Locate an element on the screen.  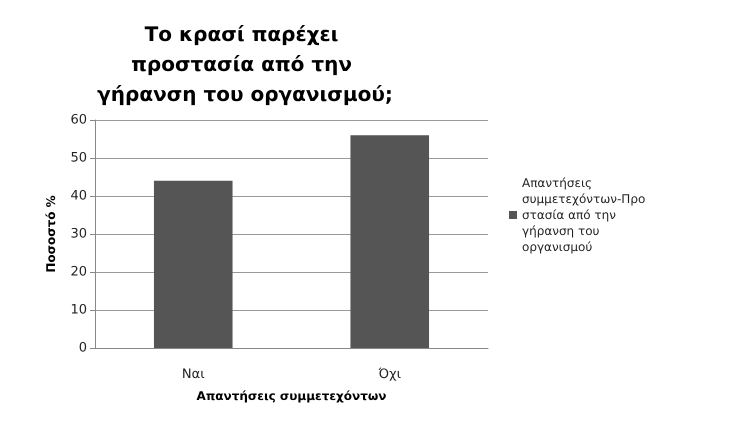
y-tick-label: 30 is located at coordinates (78, 234).